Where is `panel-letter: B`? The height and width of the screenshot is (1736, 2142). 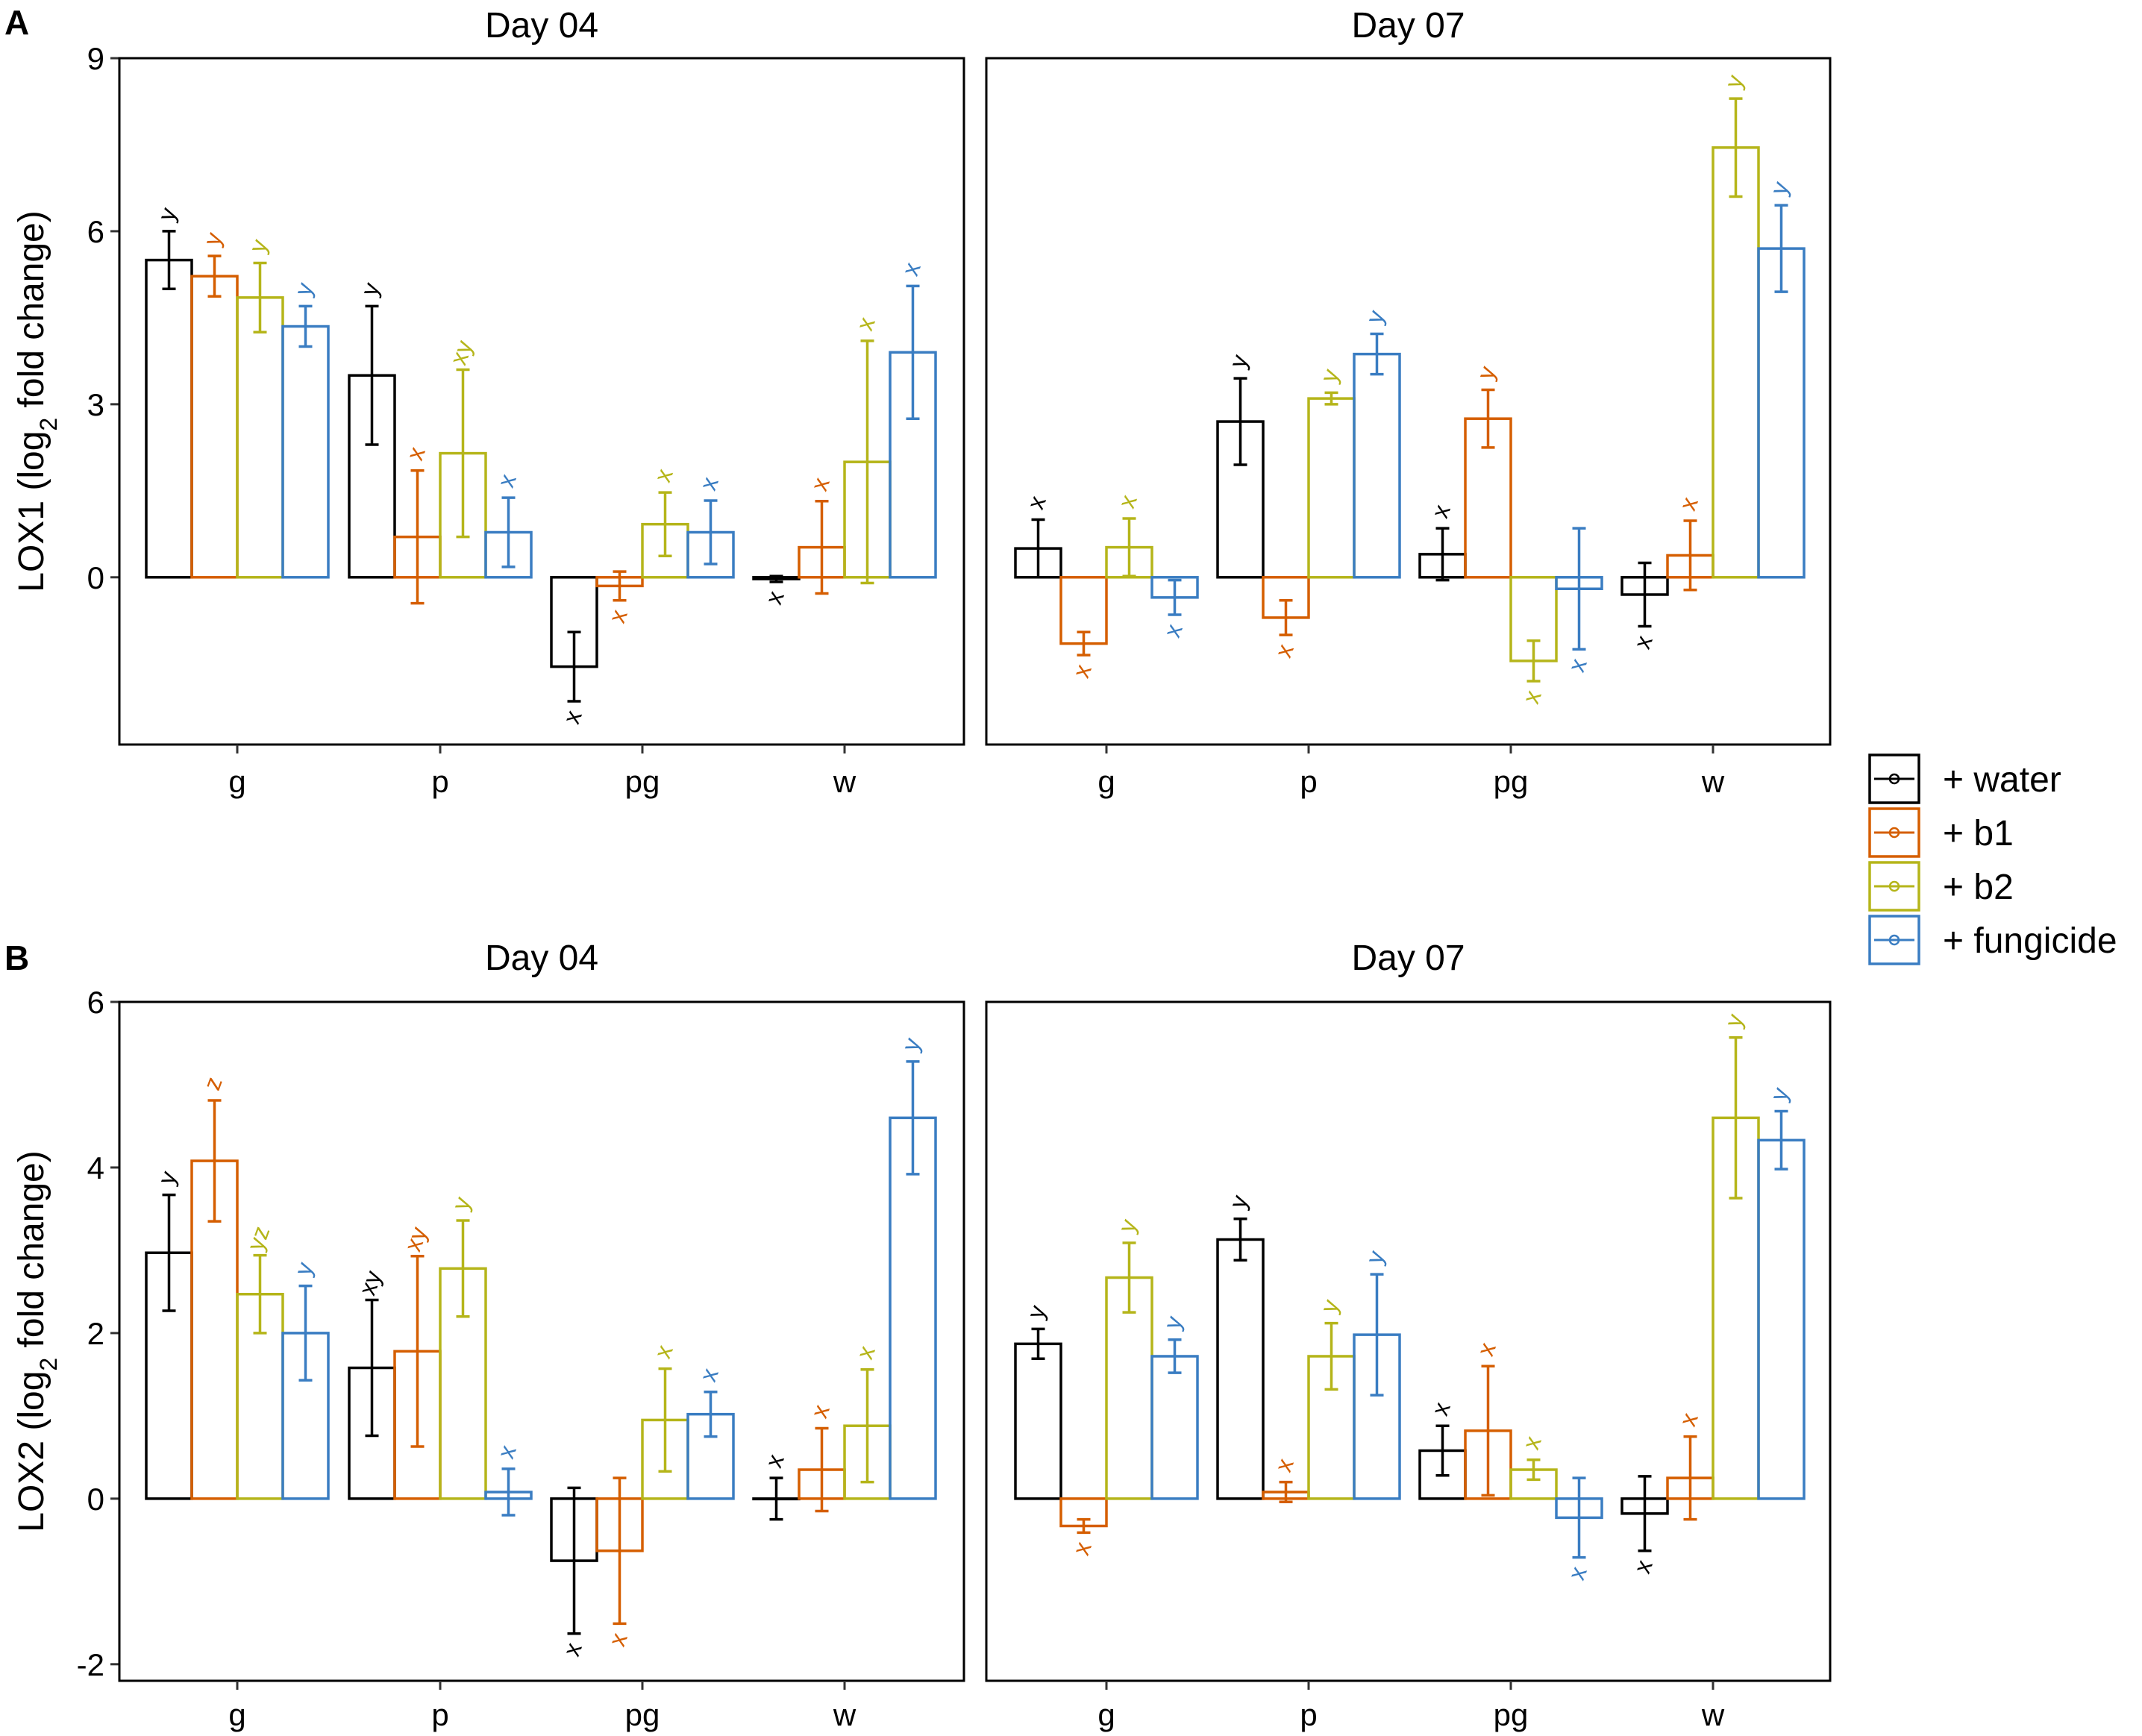
panel-letter: B is located at coordinates (16, 958).